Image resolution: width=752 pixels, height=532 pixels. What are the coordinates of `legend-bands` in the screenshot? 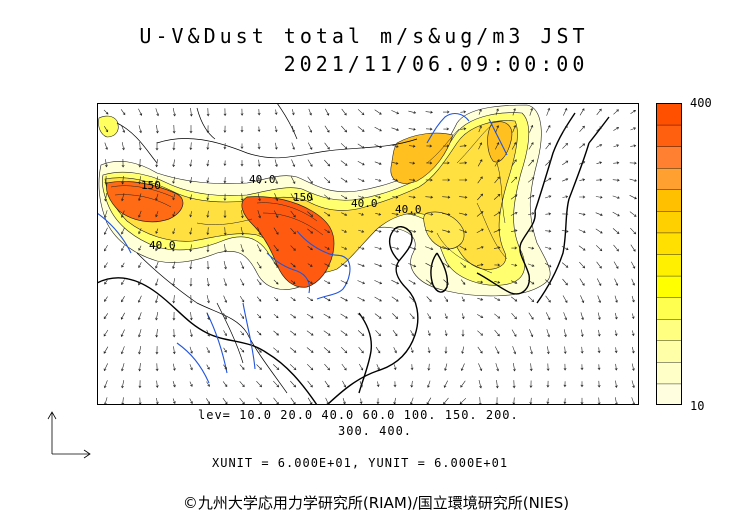 It's located at (669, 254).